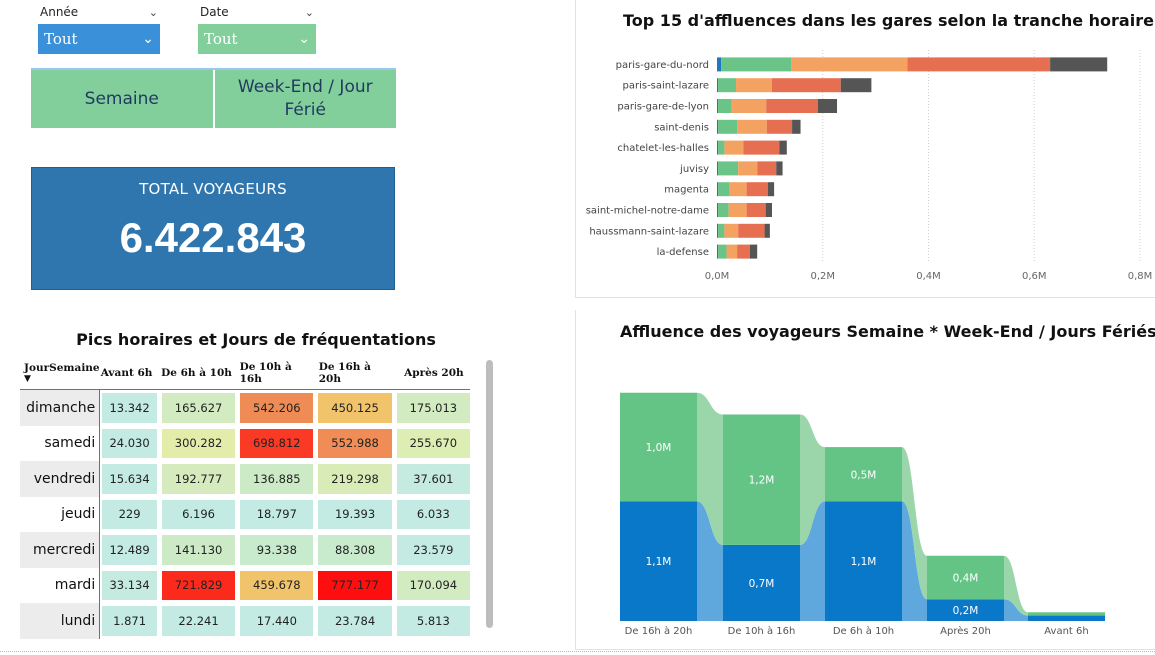 This screenshot has width=1155, height=655. Describe the element at coordinates (129, 621) in the screenshot. I see `matrix-cell: 1.871` at that location.